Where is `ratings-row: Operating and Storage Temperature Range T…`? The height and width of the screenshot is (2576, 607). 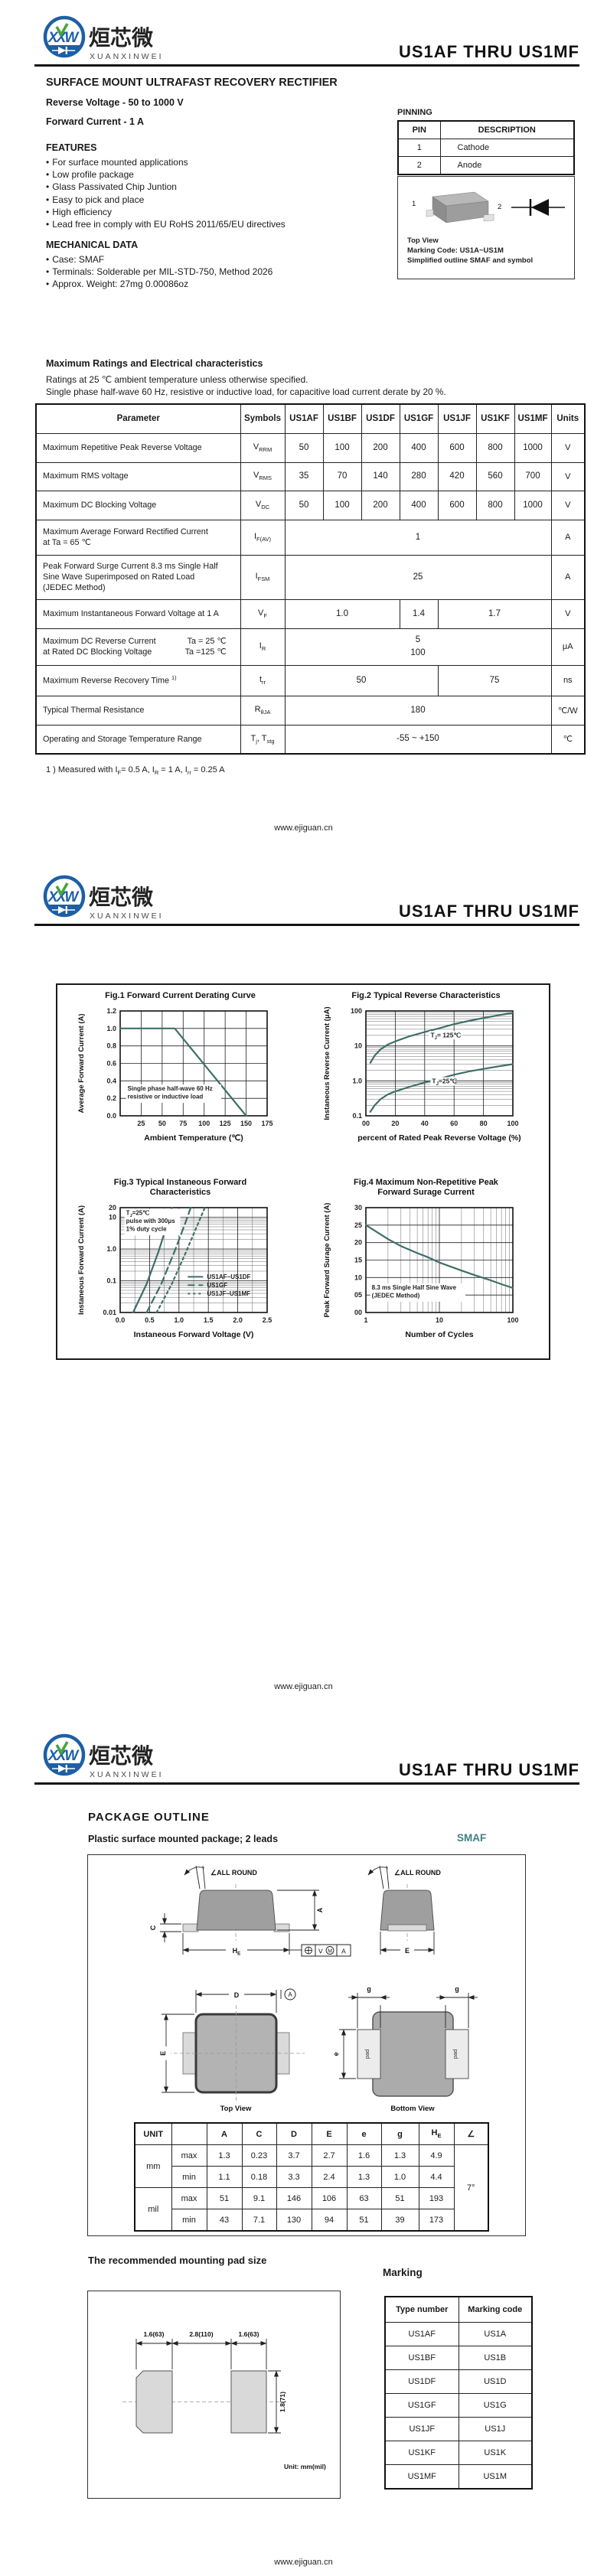
ratings-row: Operating and Storage Temperature Range T… is located at coordinates (311, 739).